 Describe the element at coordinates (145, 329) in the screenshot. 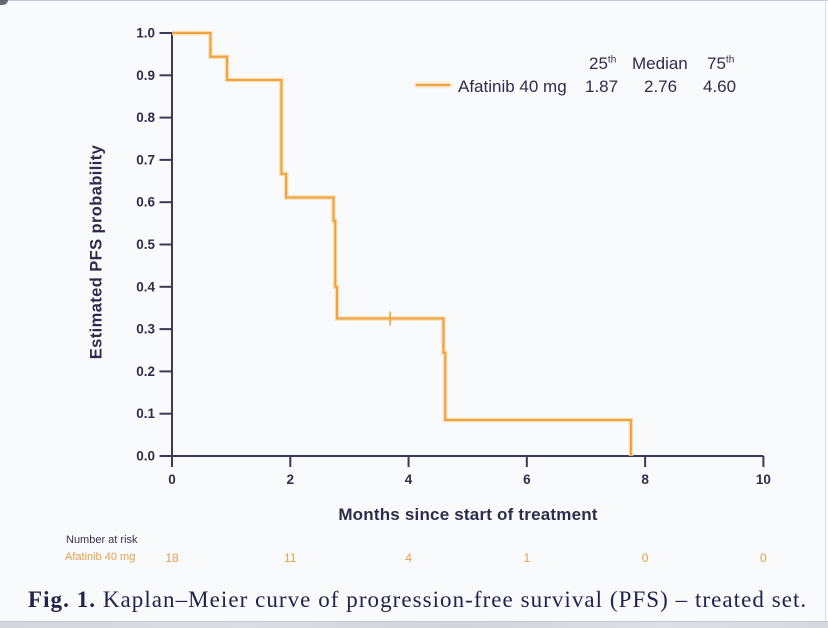

I see `y-tick-label: 0.3` at that location.